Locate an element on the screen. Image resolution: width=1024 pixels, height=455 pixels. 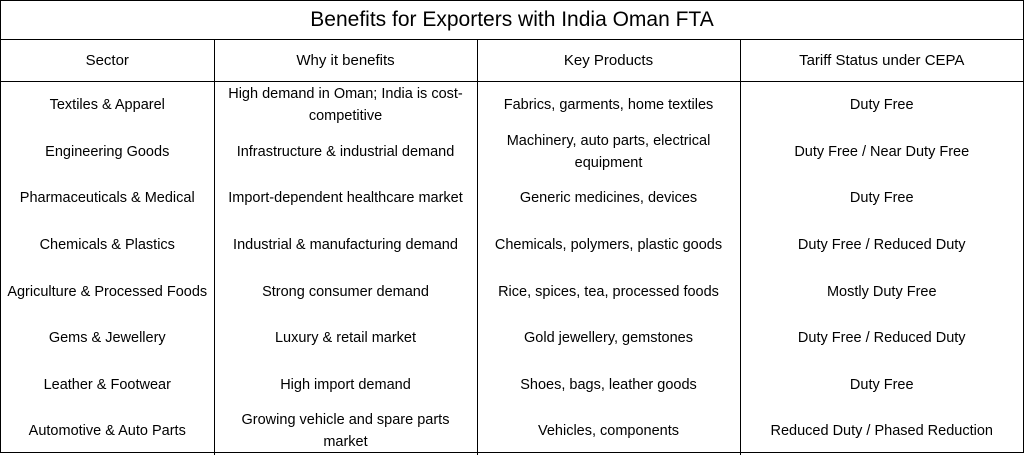
cell-why-it-benefits: Luxury & retail market is located at coordinates (345, 338).